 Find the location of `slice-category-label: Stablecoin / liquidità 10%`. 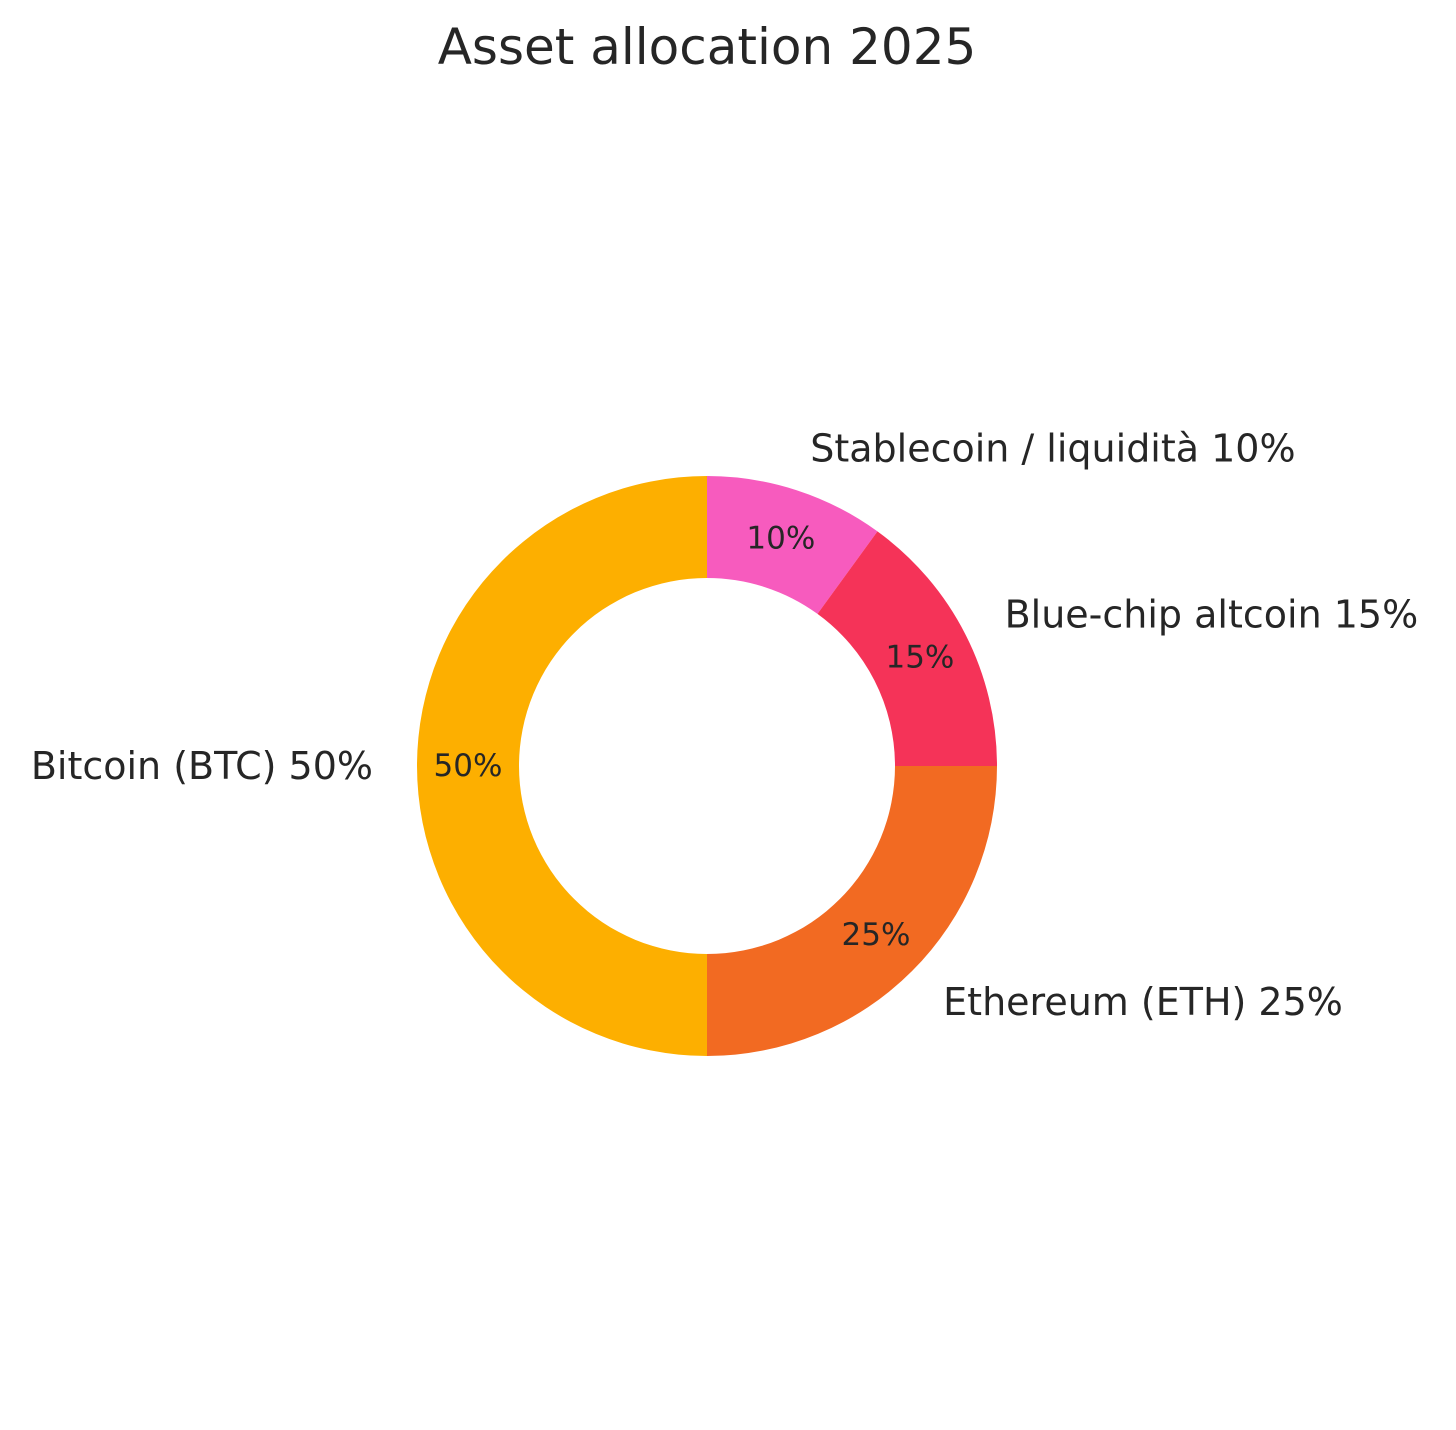

slice-category-label: Stablecoin / liquidità 10% is located at coordinates (1052, 448).